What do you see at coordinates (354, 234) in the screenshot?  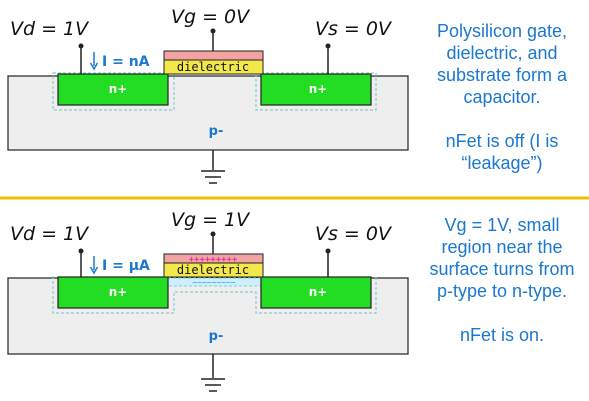 I see `bottom-vs-label: Vs = 0V` at bounding box center [354, 234].